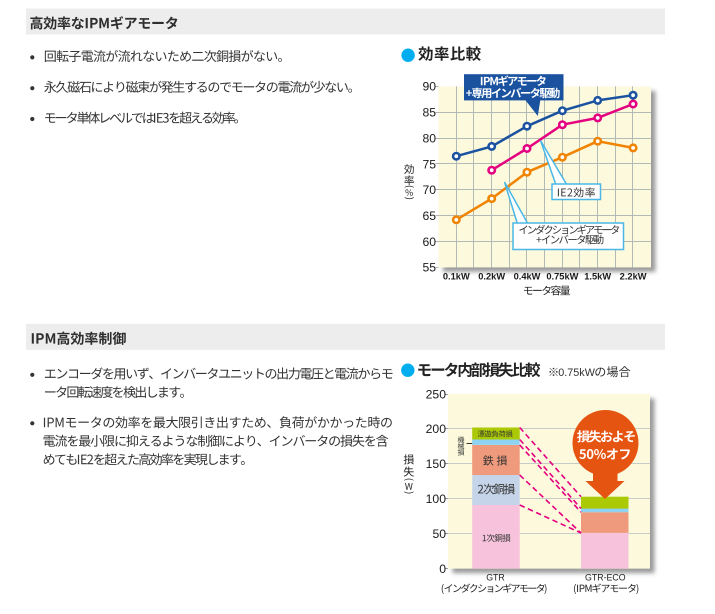 The width and height of the screenshot is (715, 614). Describe the element at coordinates (436, 429) in the screenshot. I see `svg-text: 200` at that location.